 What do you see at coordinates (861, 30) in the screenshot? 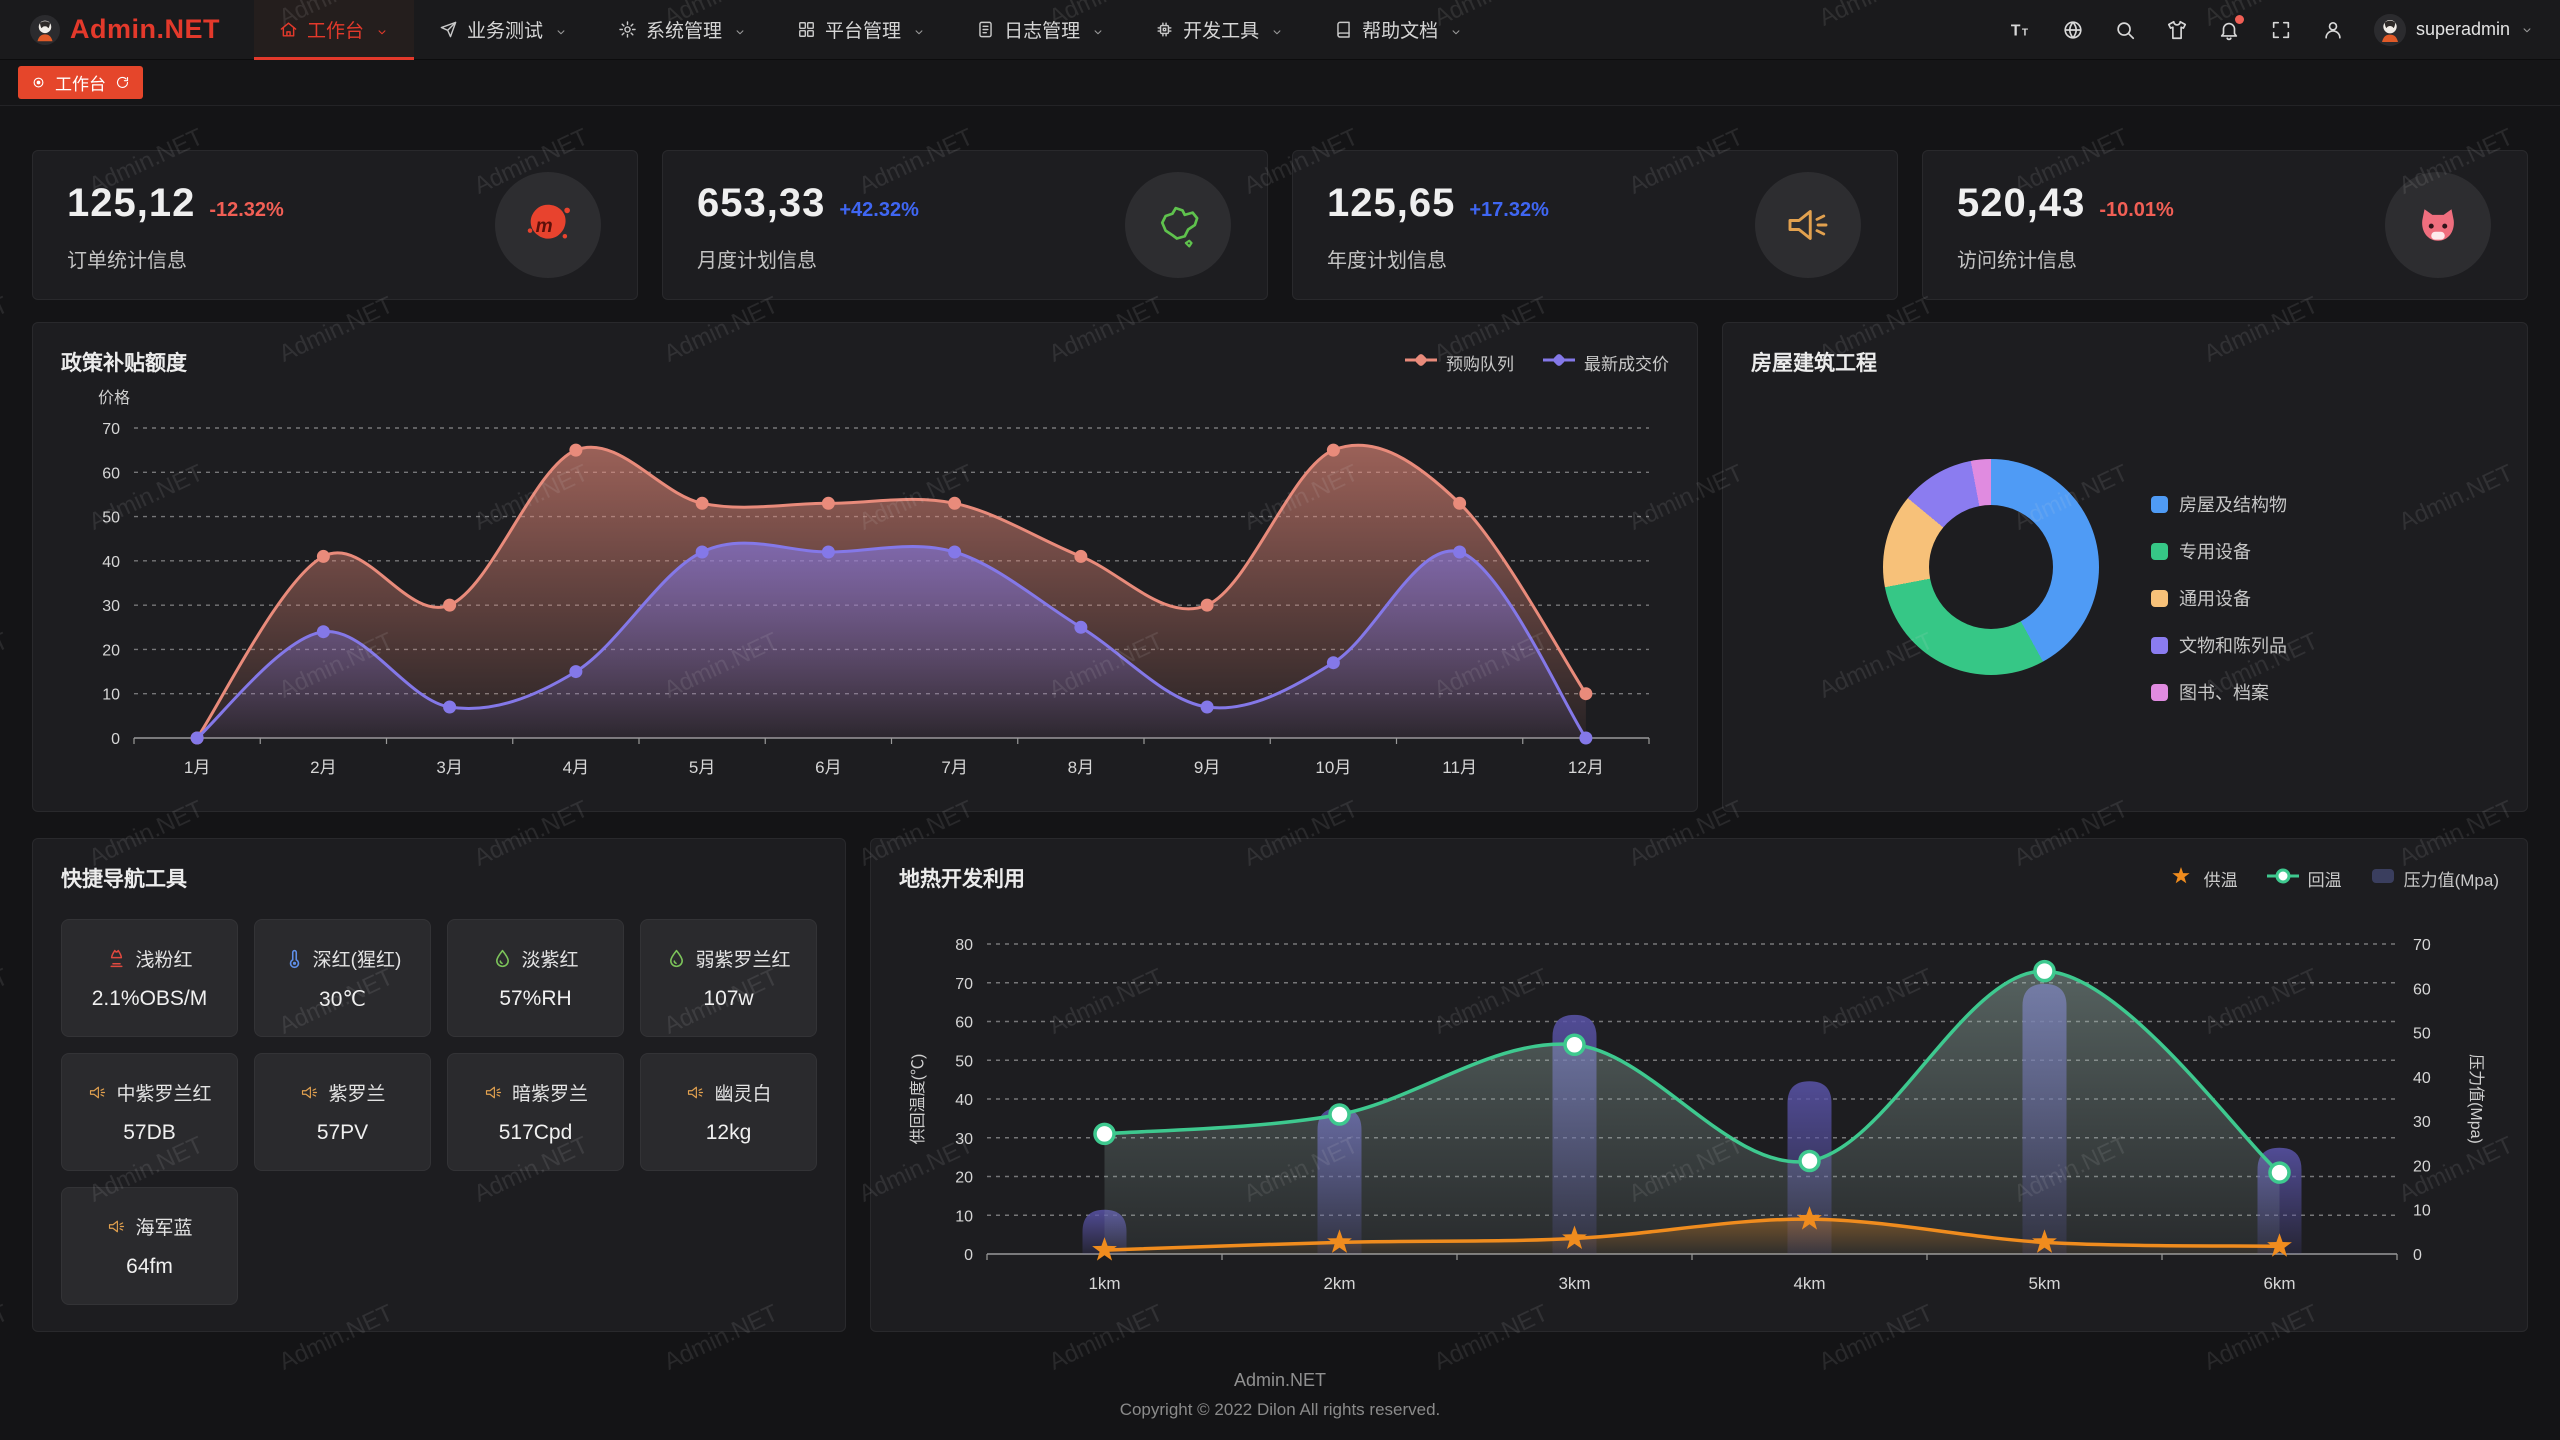
I see `nav-item-4: 平台管理` at bounding box center [861, 30].